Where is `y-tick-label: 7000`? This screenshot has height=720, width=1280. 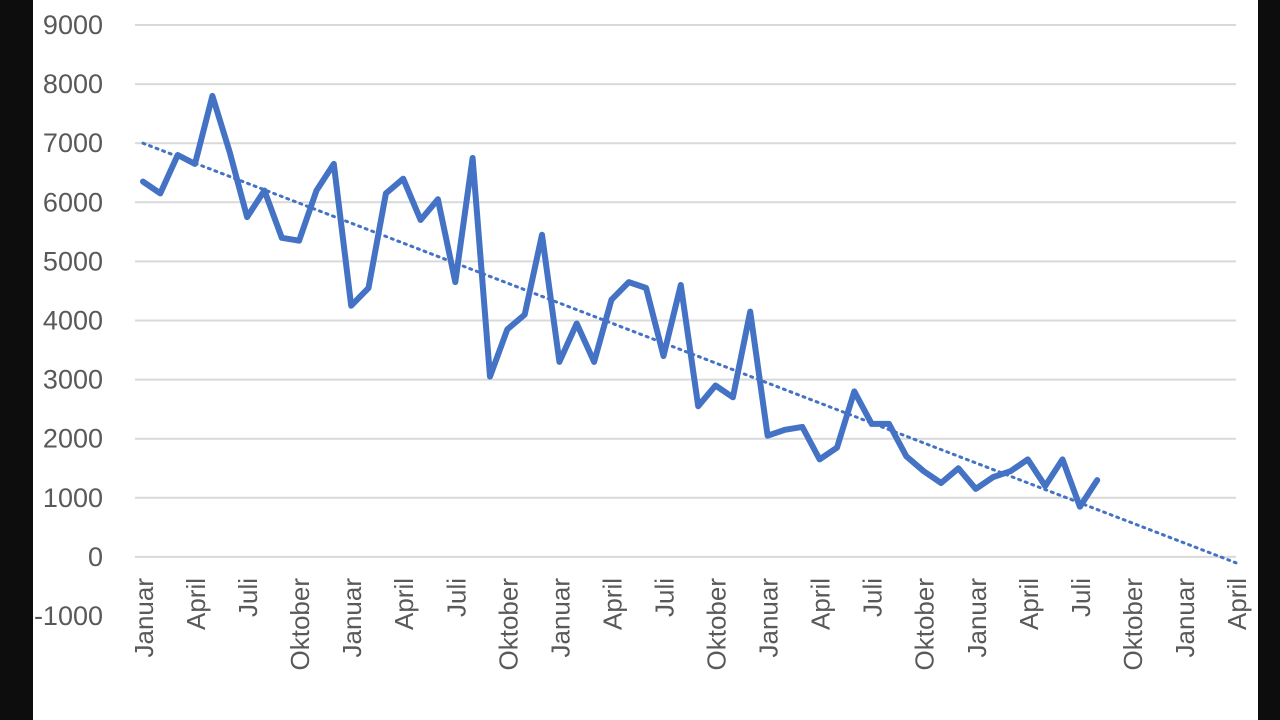
y-tick-label: 7000 is located at coordinates (73, 143).